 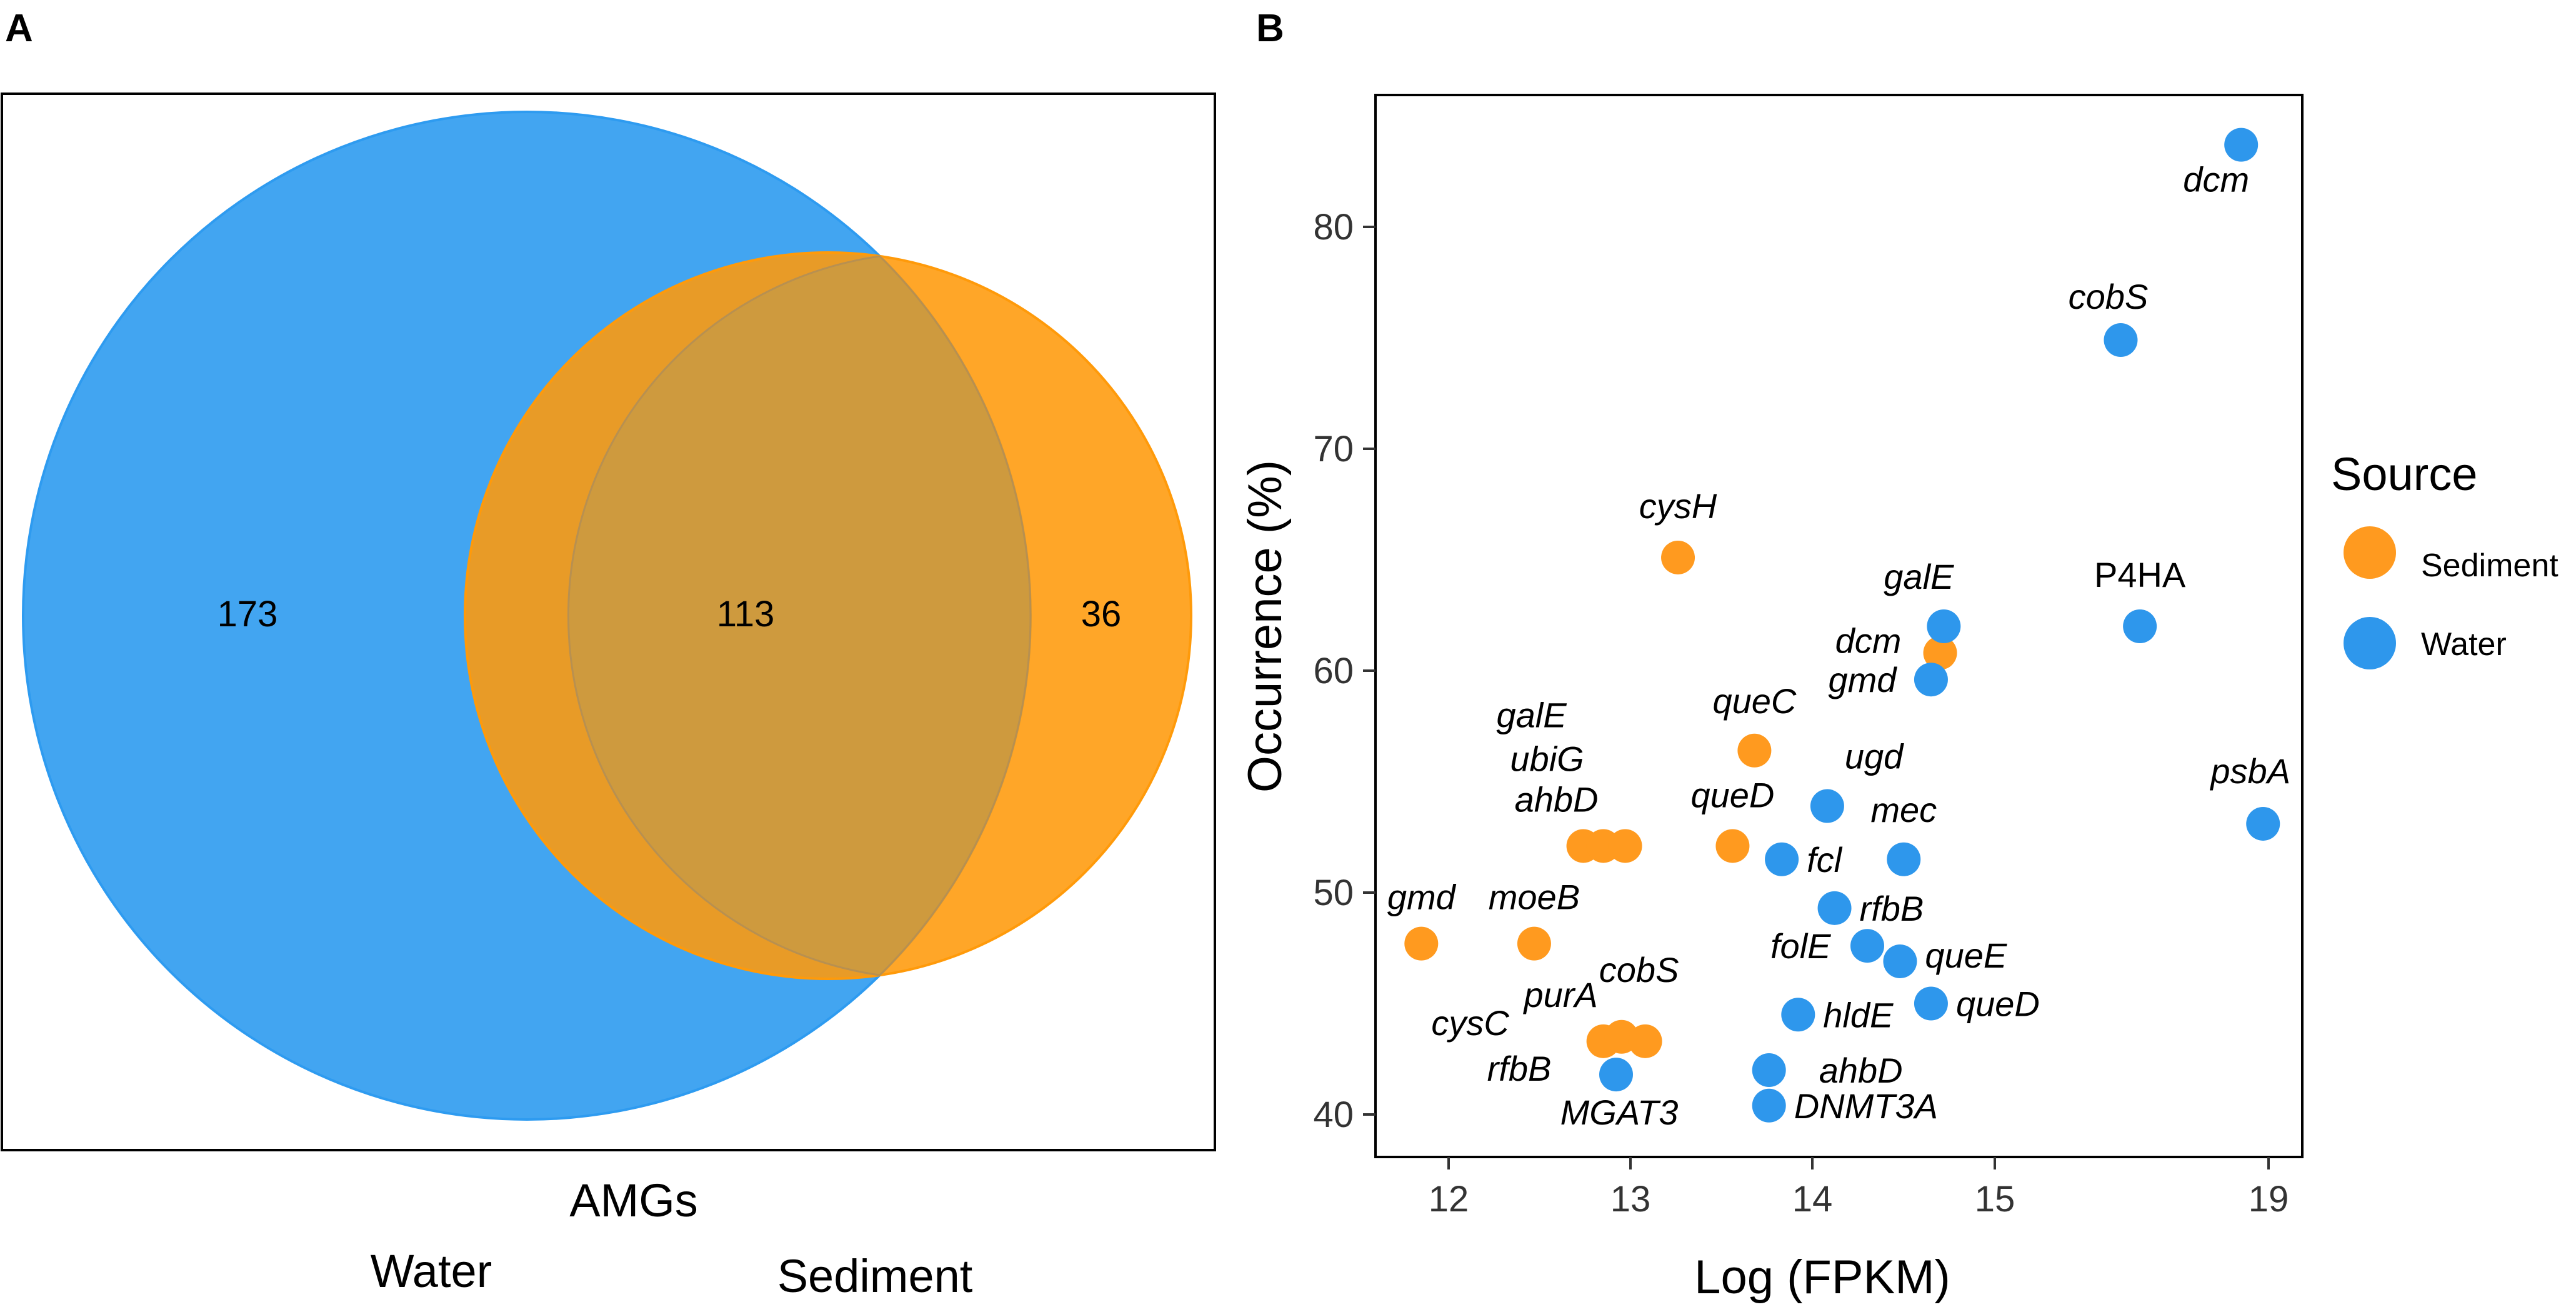 I want to click on legend: Source Sediment Water, so click(x=2445, y=558).